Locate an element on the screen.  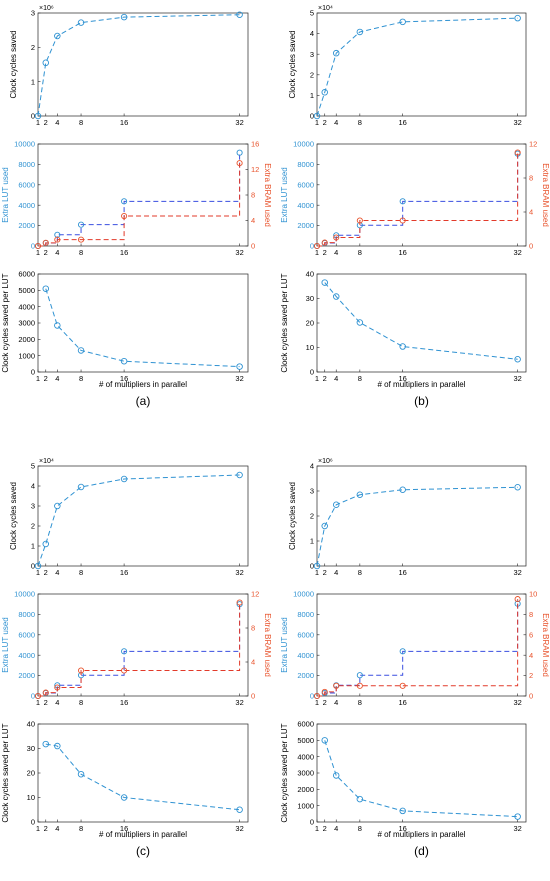
lut-axis-ytick-label: 2000 is located at coordinates (305, 225).